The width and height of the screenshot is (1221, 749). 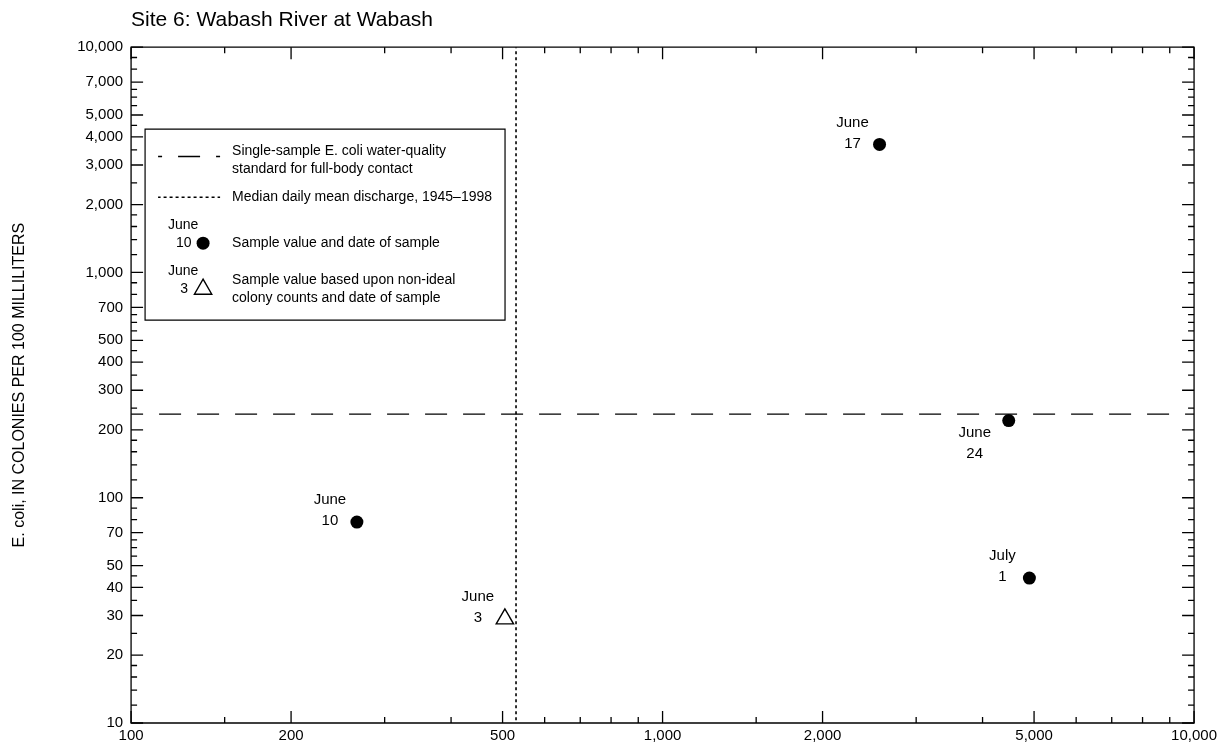 What do you see at coordinates (115, 564) in the screenshot?
I see `y-tick-label: 50` at bounding box center [115, 564].